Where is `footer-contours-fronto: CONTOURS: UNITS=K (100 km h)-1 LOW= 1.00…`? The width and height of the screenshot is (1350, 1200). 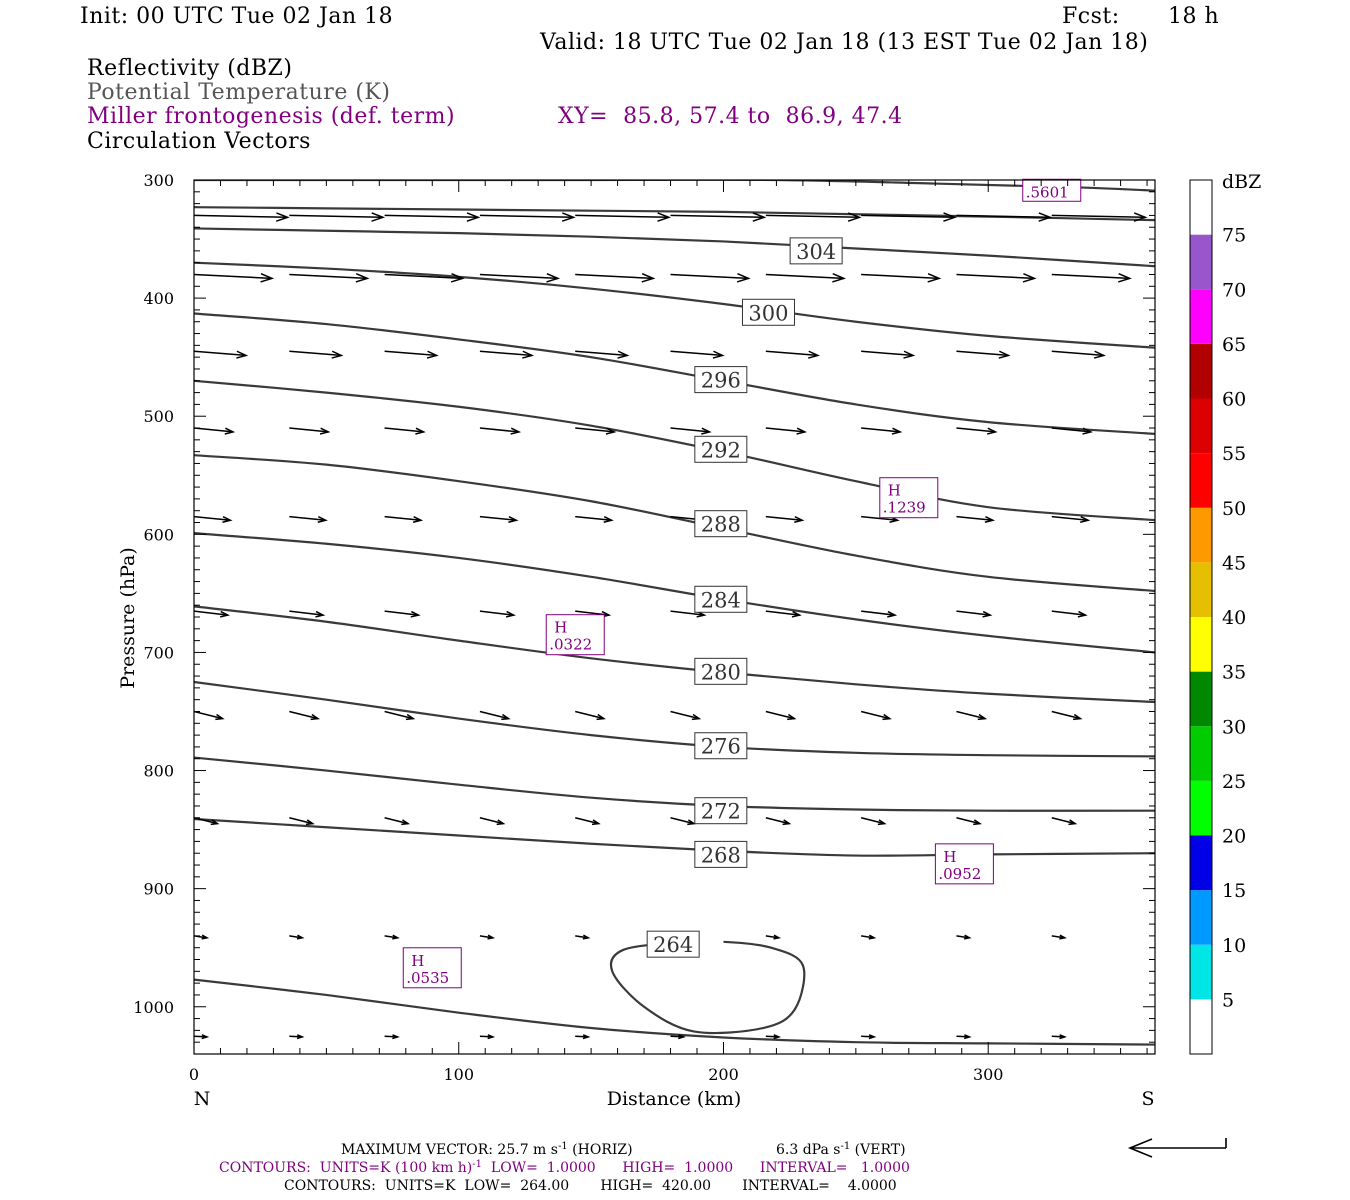
footer-contours-fronto: CONTOURS: UNITS=K (100 km h)-1 LOW= 1.00… is located at coordinates (564, 1167).